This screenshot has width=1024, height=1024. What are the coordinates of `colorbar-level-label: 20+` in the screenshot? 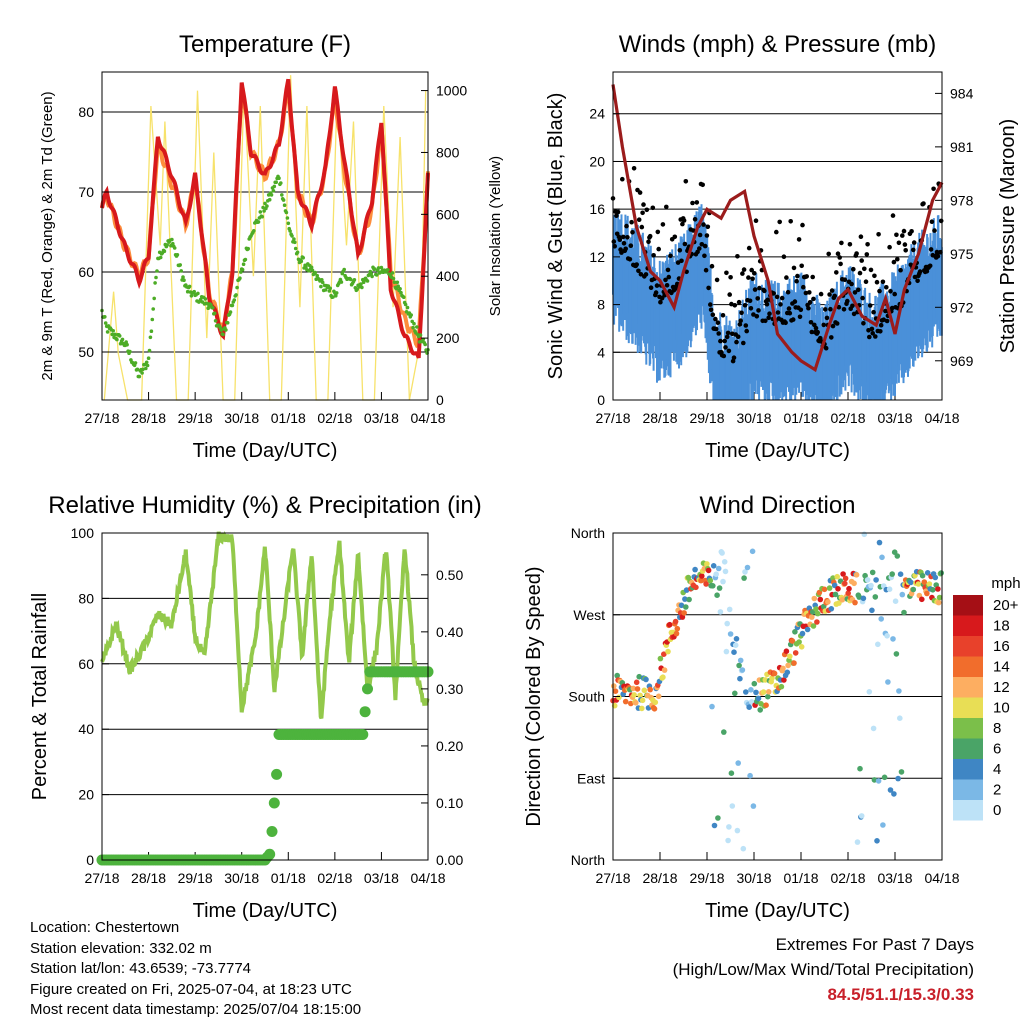 It's located at (1006, 605).